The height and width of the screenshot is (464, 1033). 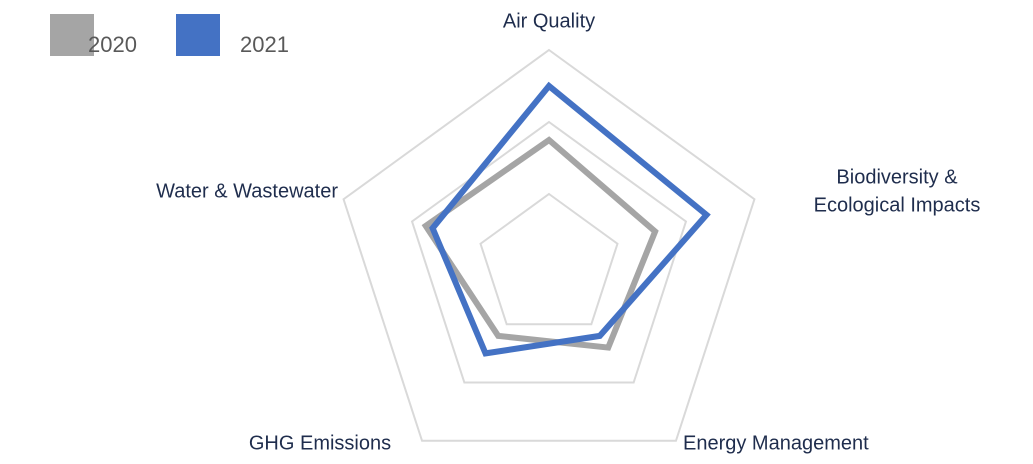 What do you see at coordinates (320, 443) in the screenshot?
I see `axis-label: GHG Emissions` at bounding box center [320, 443].